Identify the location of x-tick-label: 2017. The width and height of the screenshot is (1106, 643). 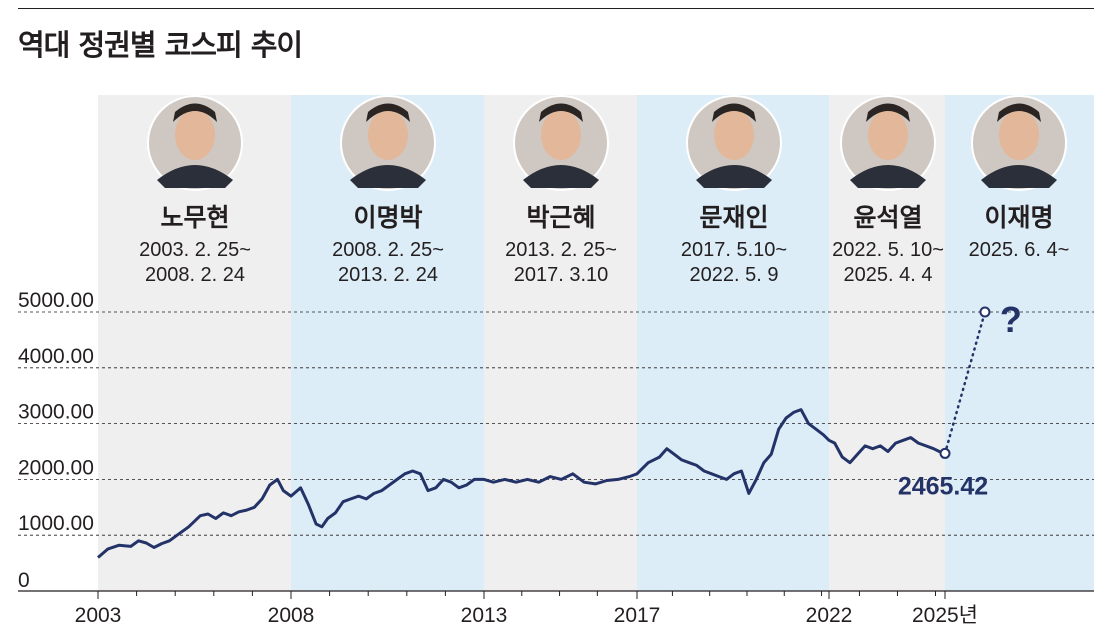
(637, 615).